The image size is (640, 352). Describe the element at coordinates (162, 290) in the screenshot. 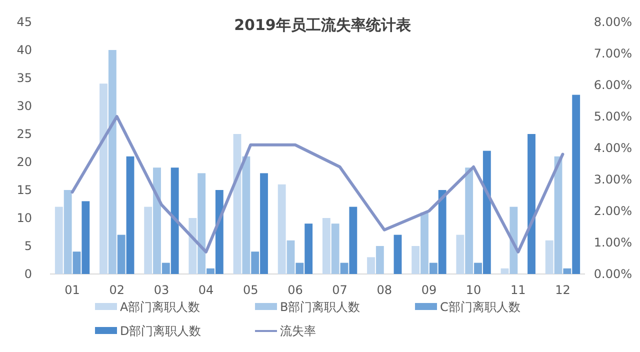

I see `x-tick-label: 03` at that location.